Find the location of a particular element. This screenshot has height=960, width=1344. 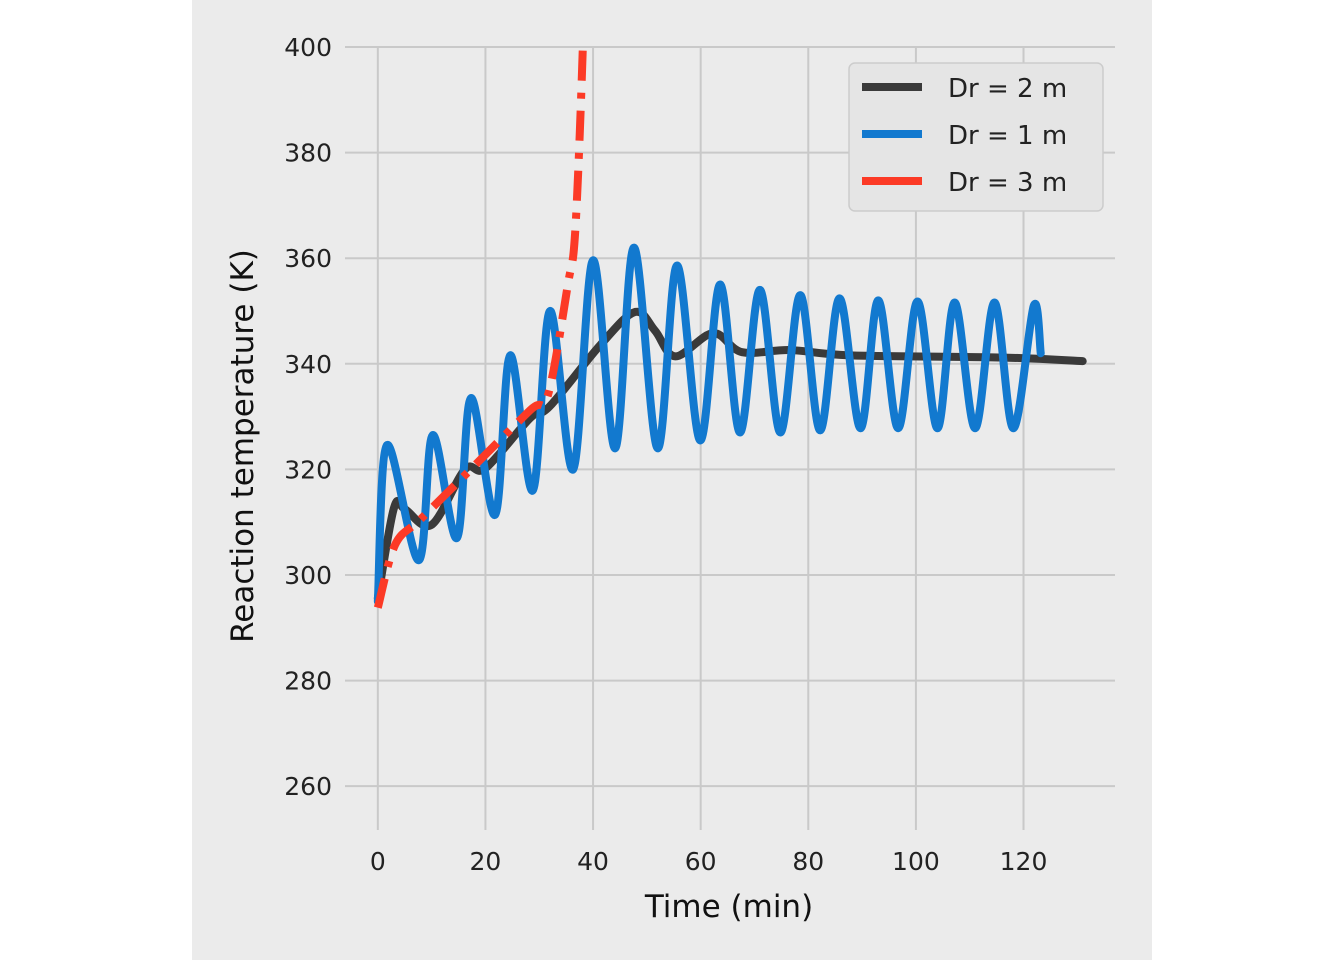

x-tick-label: 60 is located at coordinates (701, 861).